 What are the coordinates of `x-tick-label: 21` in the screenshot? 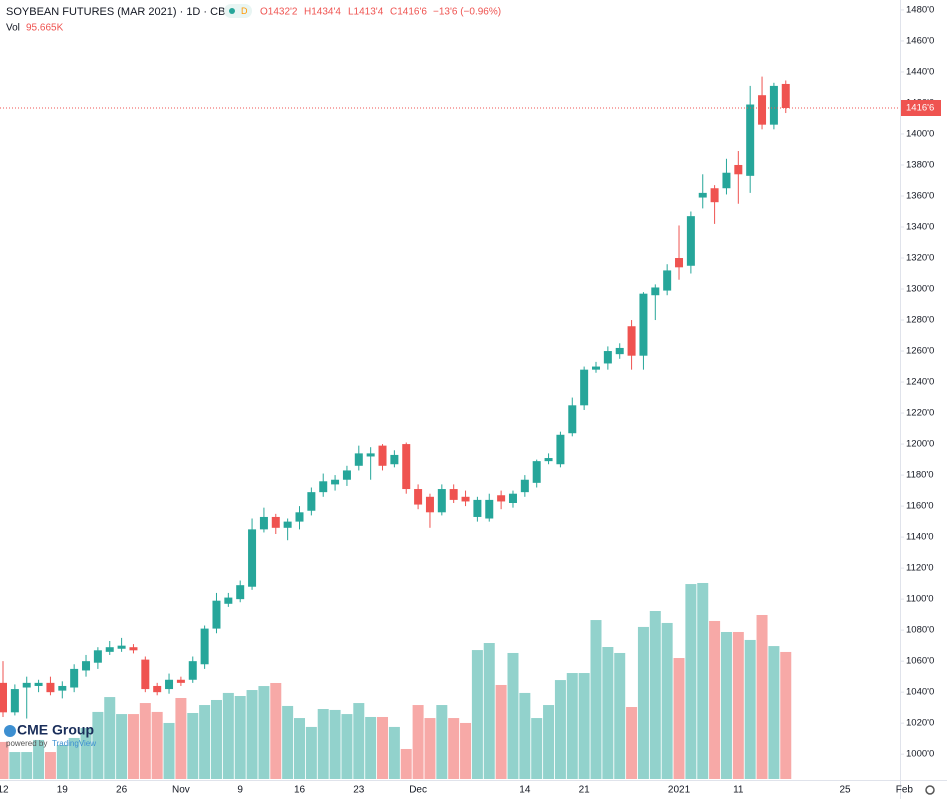 It's located at (585, 790).